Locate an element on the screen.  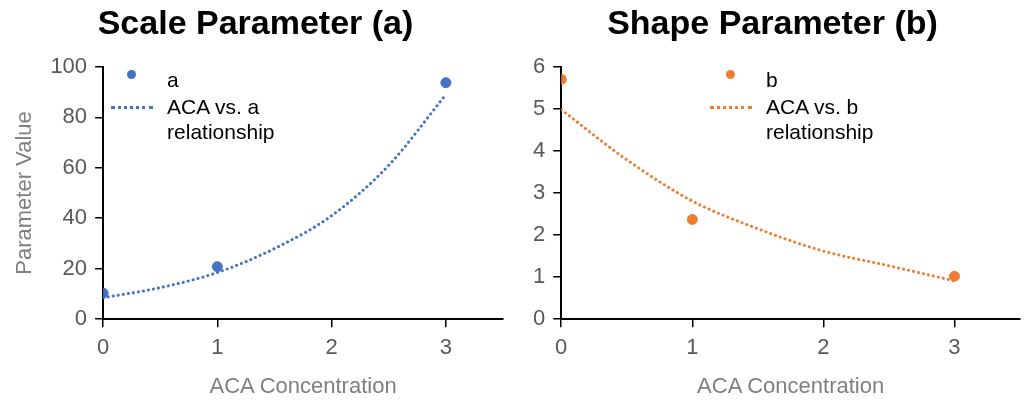
chart-title: Scale Parameter (a) is located at coordinates (255, 21).